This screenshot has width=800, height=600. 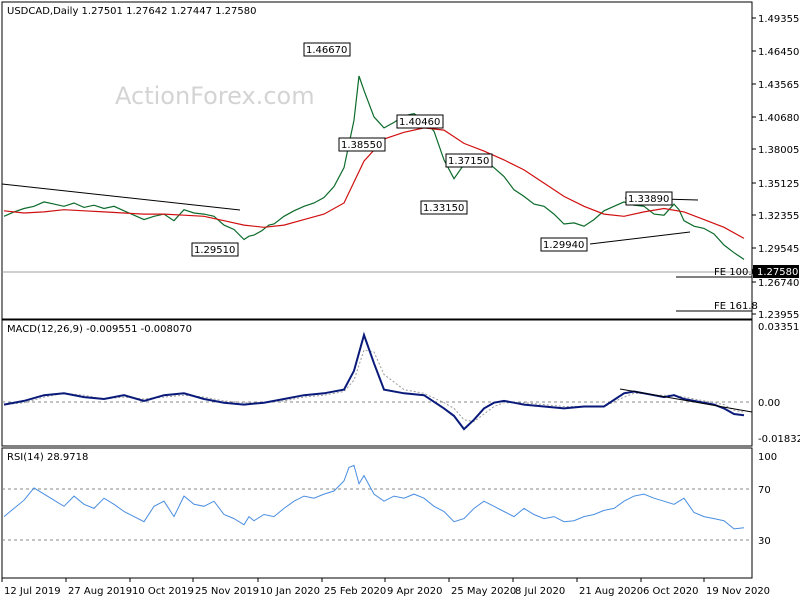 What do you see at coordinates (778, 150) in the screenshot?
I see `price-y-tick: 1.38005` at bounding box center [778, 150].